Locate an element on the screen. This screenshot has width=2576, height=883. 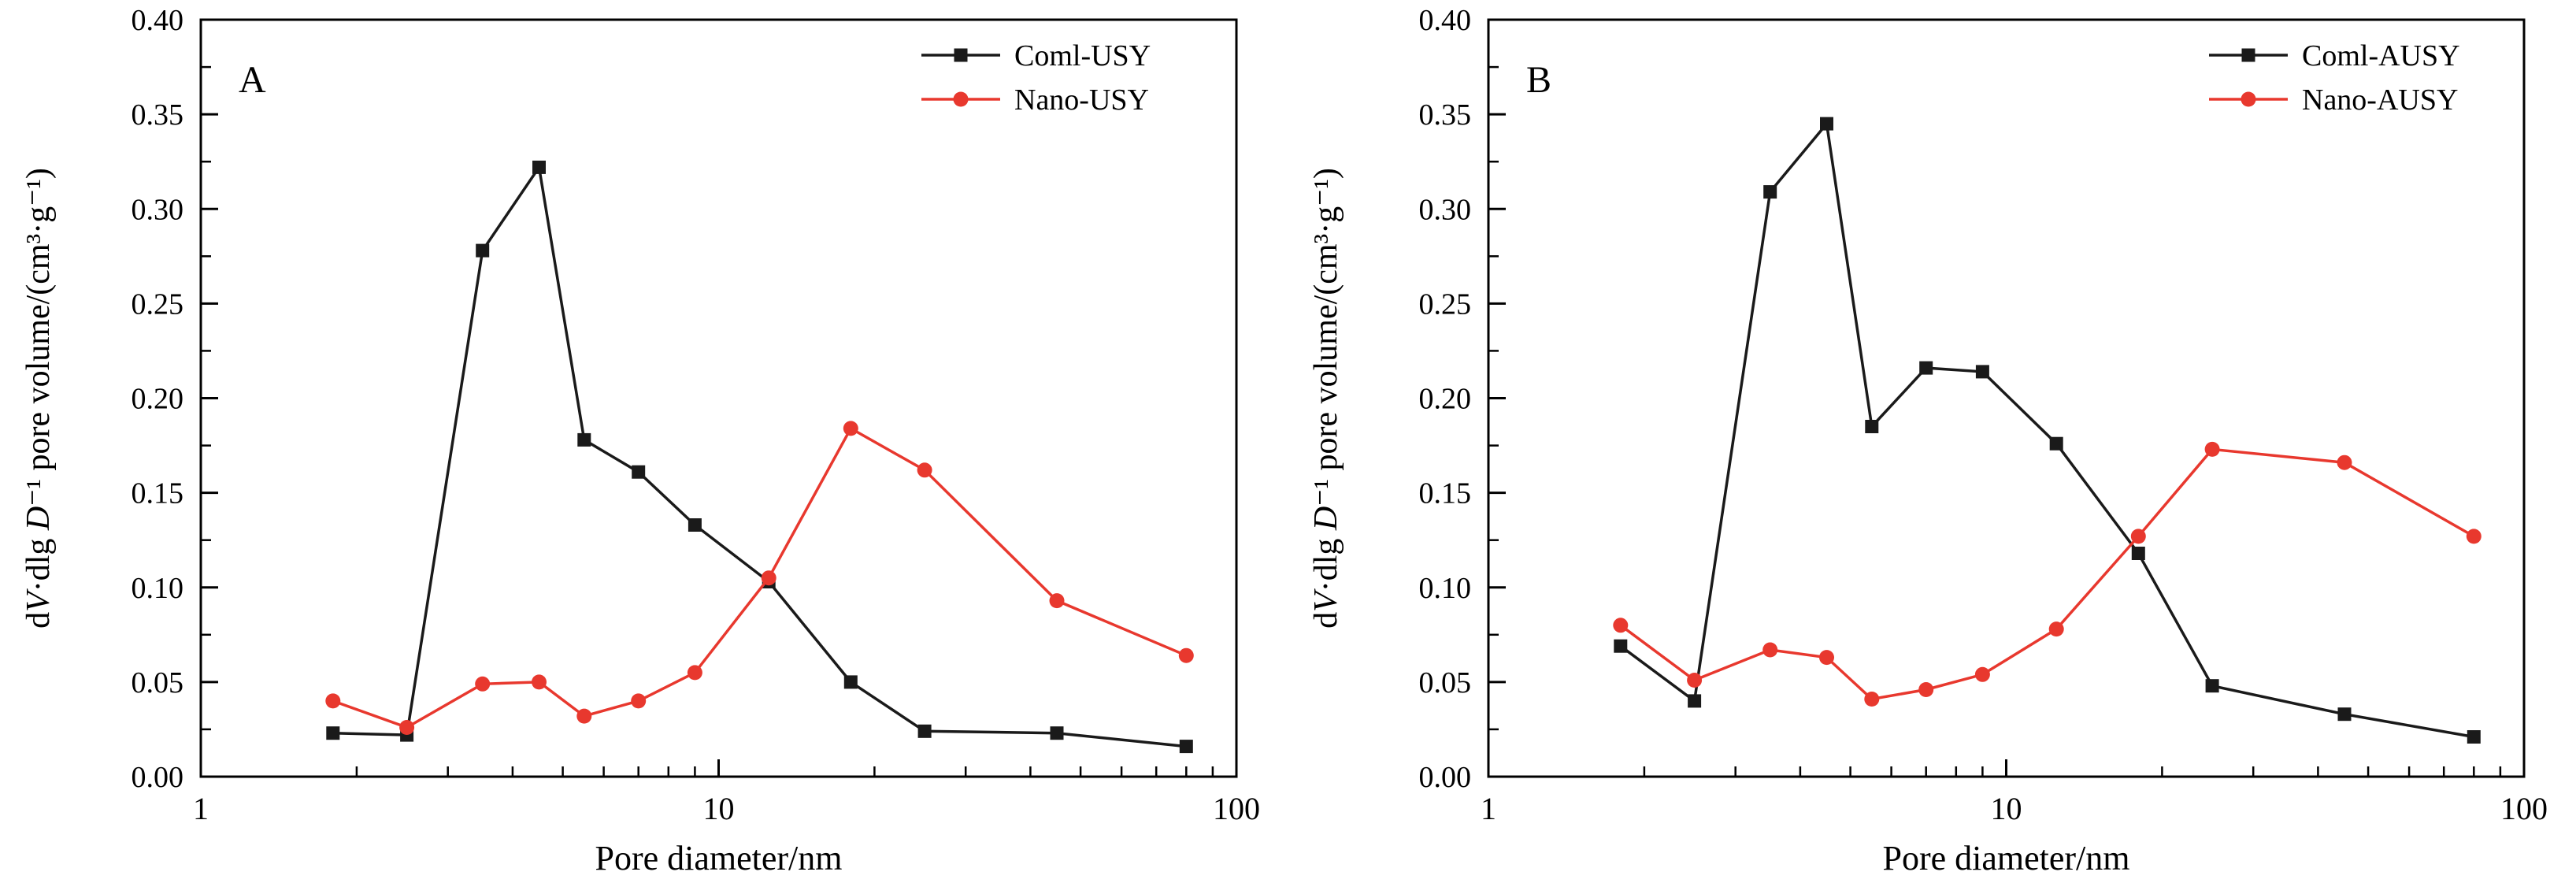
legend-label: Nano-USY is located at coordinates (1081, 100).